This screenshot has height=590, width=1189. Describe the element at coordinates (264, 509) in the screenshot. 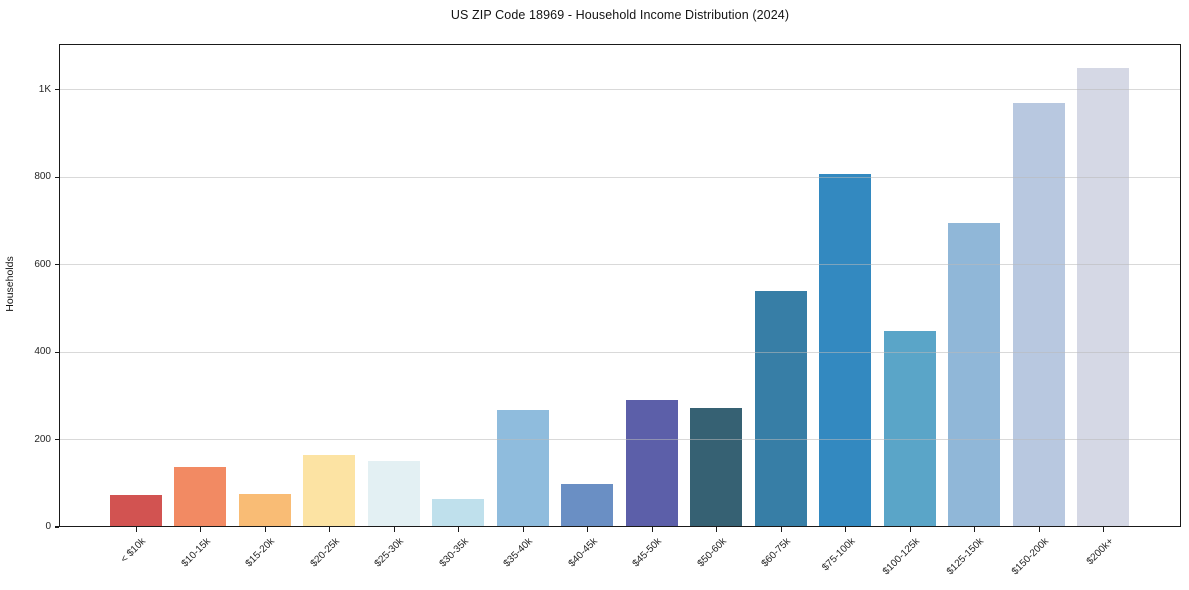

I see `bar-$15-20k` at that location.